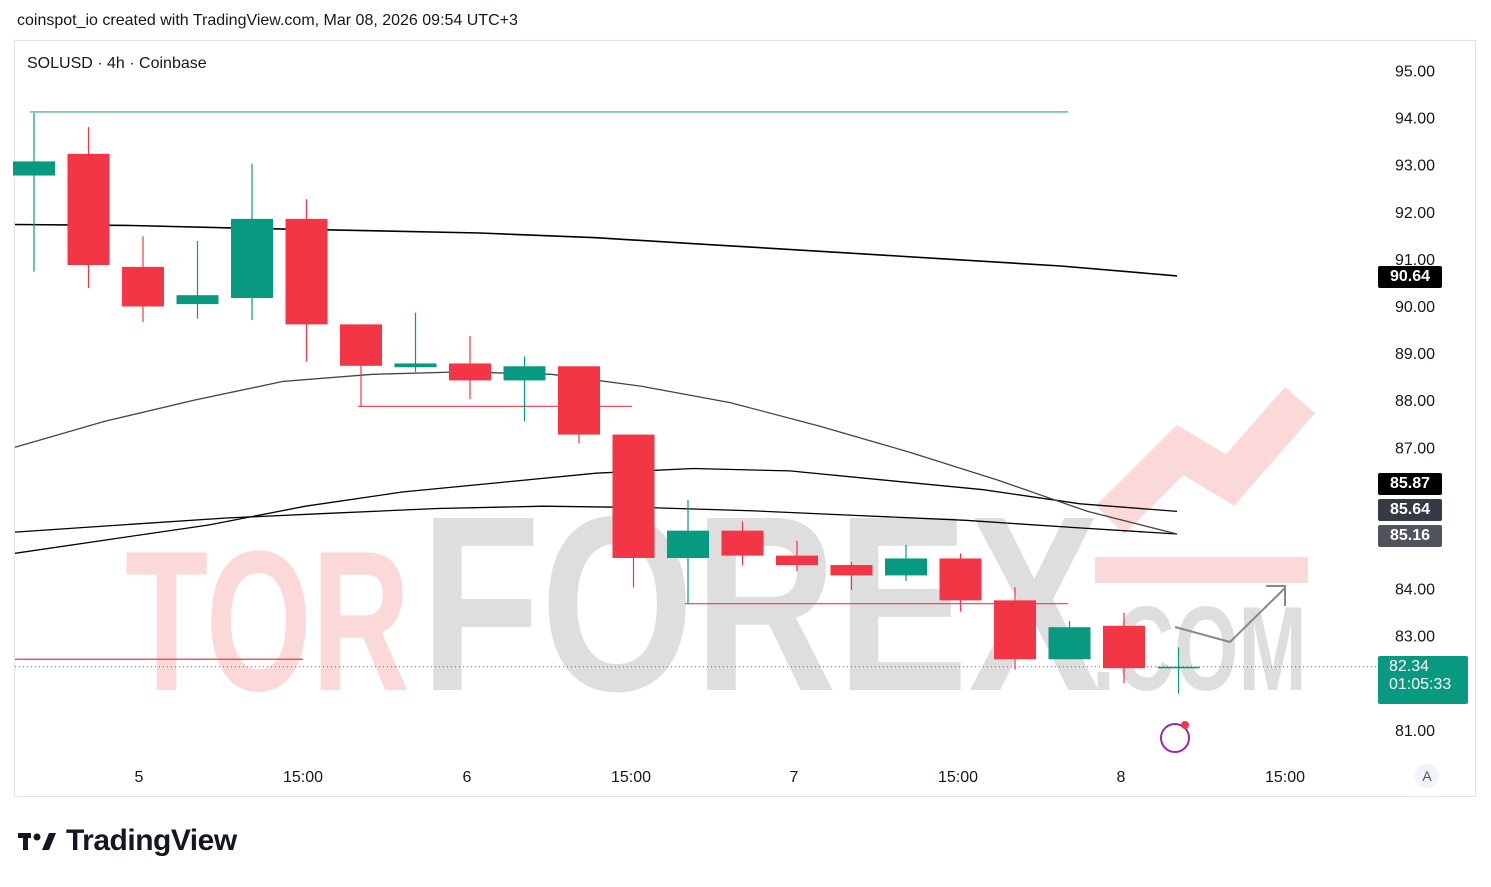  Describe the element at coordinates (1415, 731) in the screenshot. I see `y-tick-label: 81.00` at that location.